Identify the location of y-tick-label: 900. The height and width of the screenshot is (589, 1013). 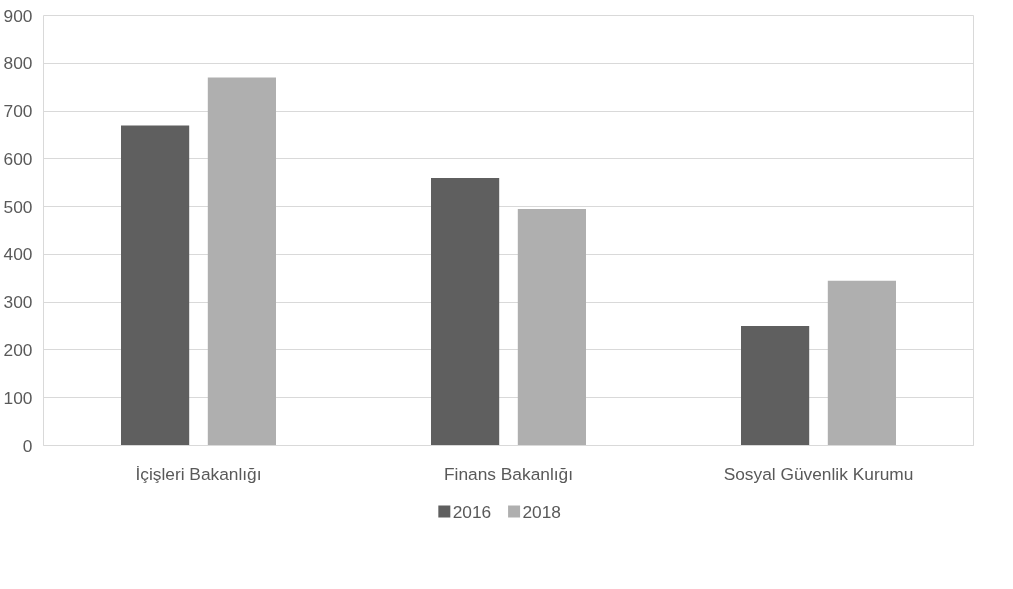
(18, 15).